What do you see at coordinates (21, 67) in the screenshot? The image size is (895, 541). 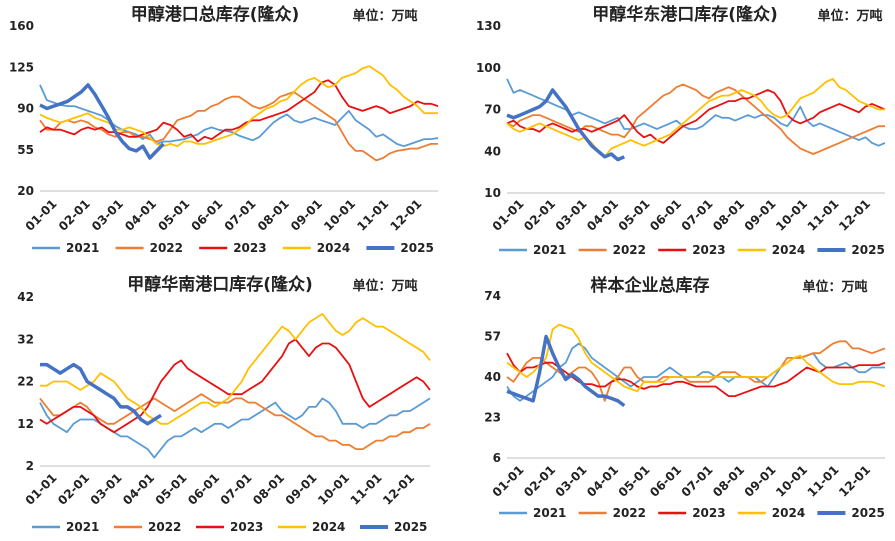 I see `y-tick-label: 125` at bounding box center [21, 67].